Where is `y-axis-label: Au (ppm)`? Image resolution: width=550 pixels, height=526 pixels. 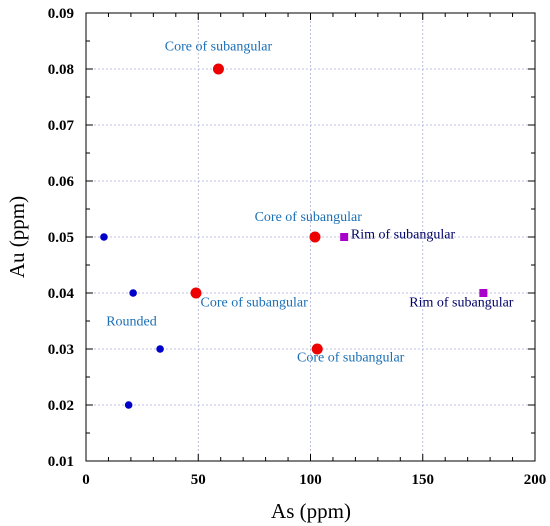
y-axis-label: Au (ppm) is located at coordinates (17, 237).